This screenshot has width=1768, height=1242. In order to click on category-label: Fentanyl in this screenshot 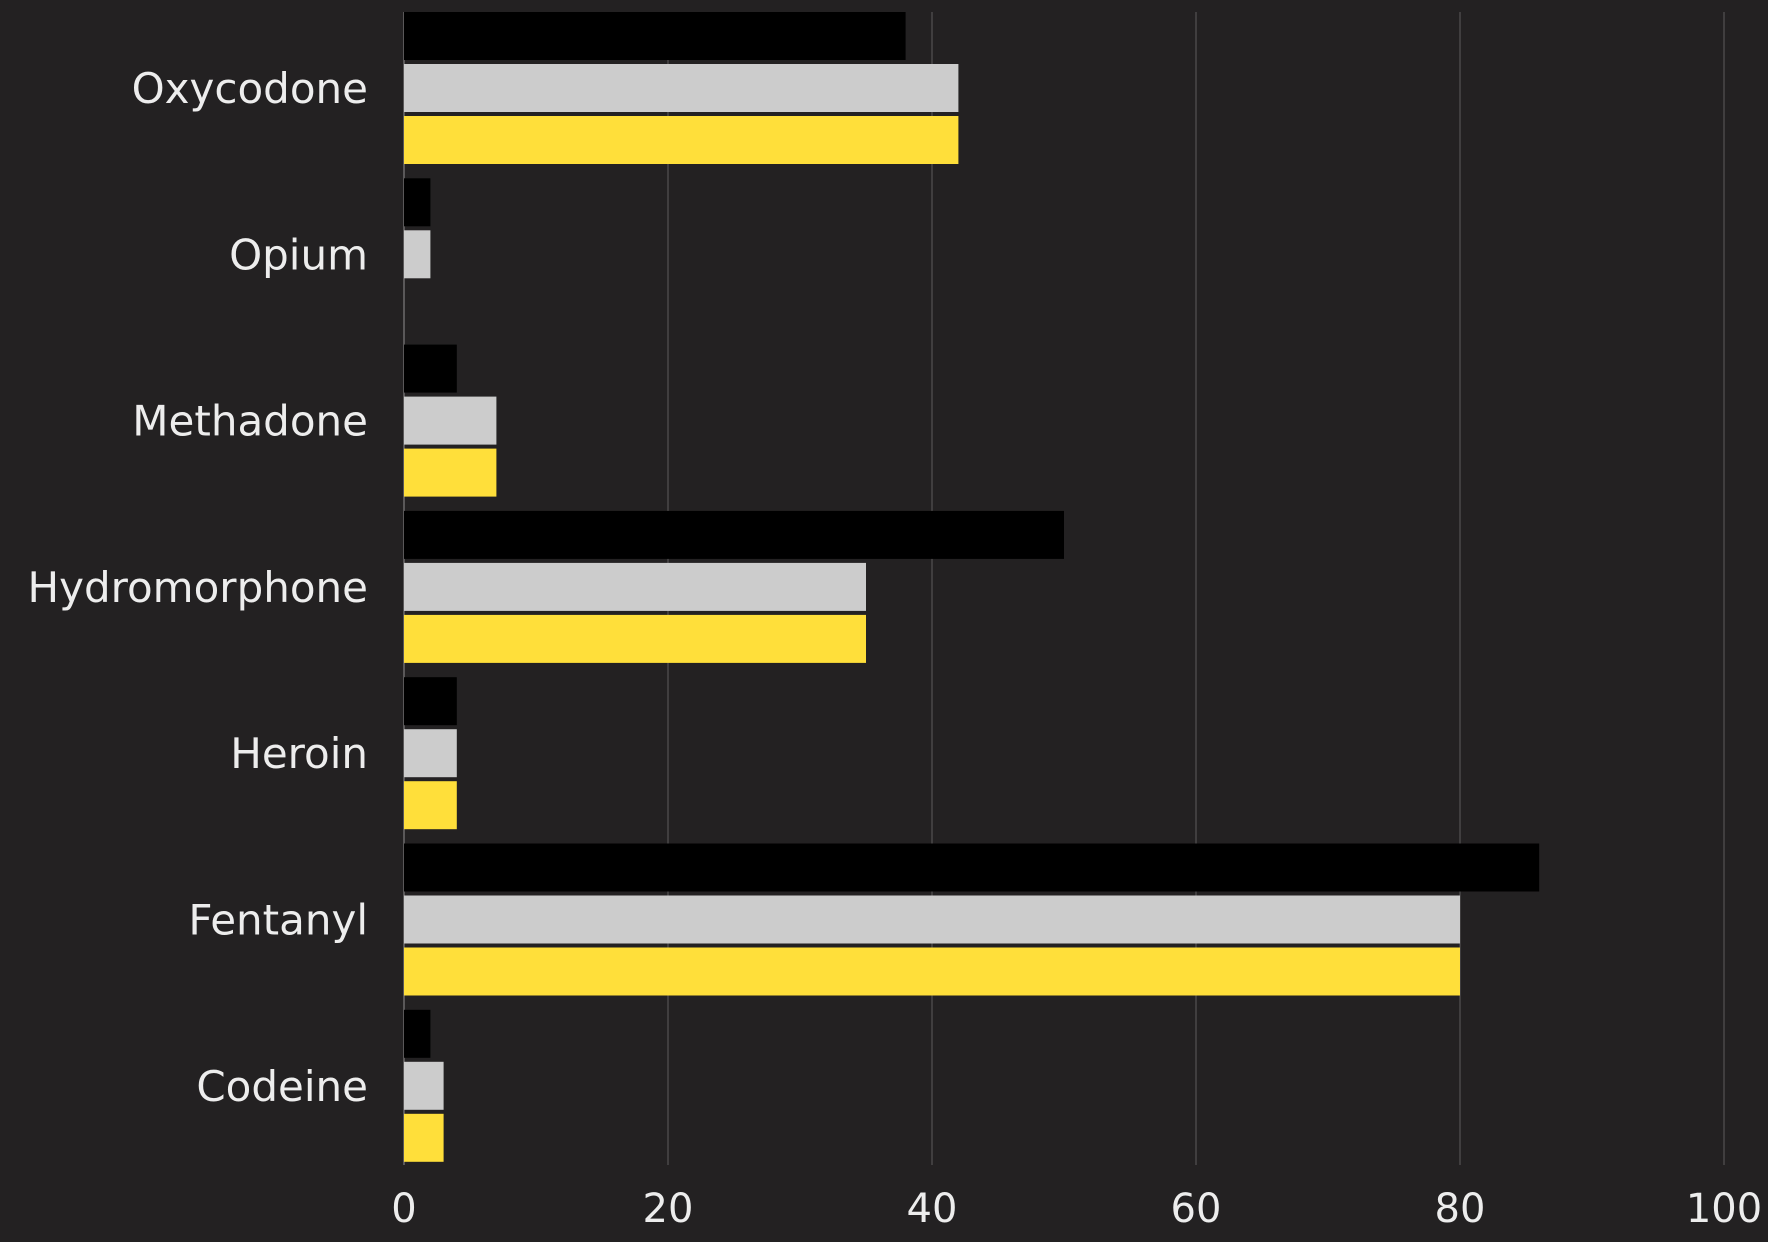, I will do `click(278, 920)`.